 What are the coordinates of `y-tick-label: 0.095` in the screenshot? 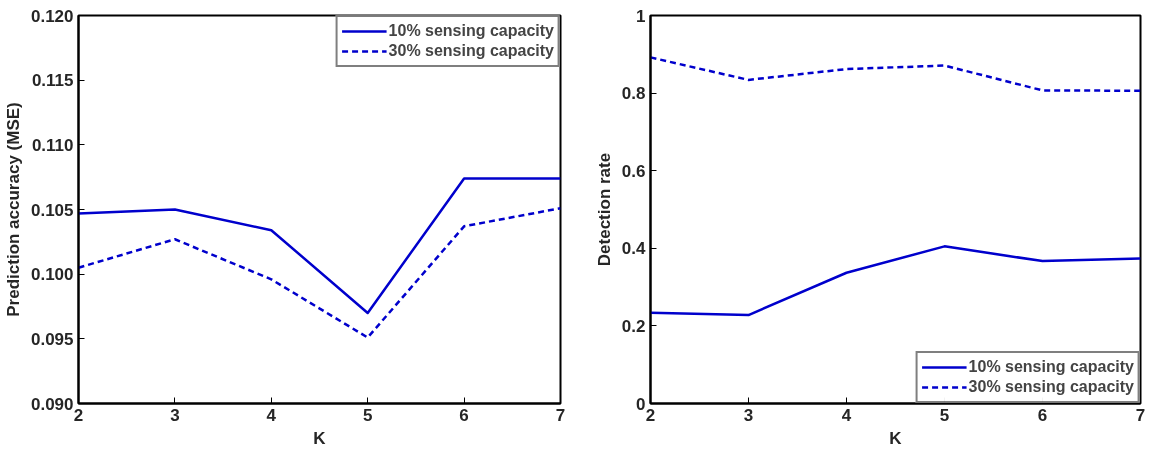 It's located at (52, 339).